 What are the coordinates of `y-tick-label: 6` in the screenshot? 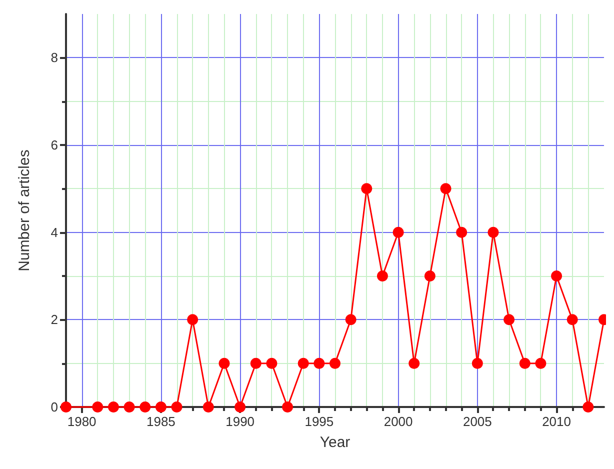 It's located at (54, 145).